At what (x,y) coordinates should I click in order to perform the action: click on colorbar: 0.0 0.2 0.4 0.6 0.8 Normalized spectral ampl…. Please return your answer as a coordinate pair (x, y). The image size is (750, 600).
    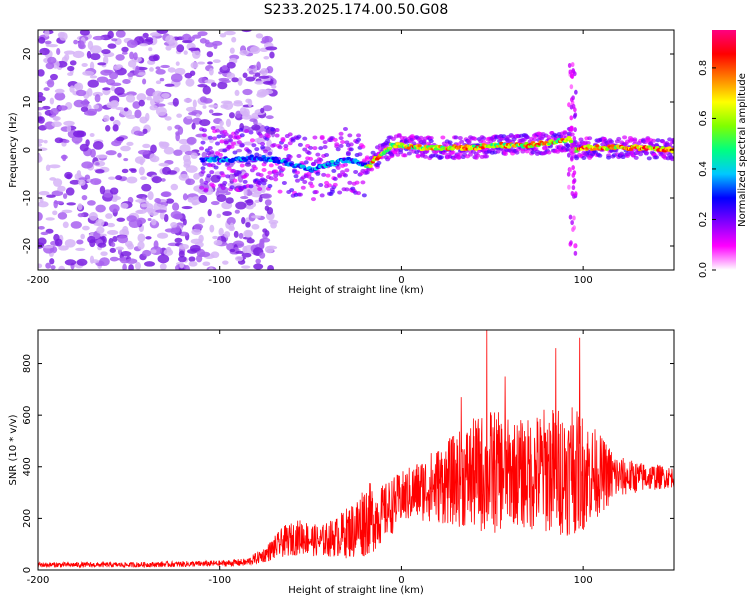
    Looking at the image, I should click on (723, 154).